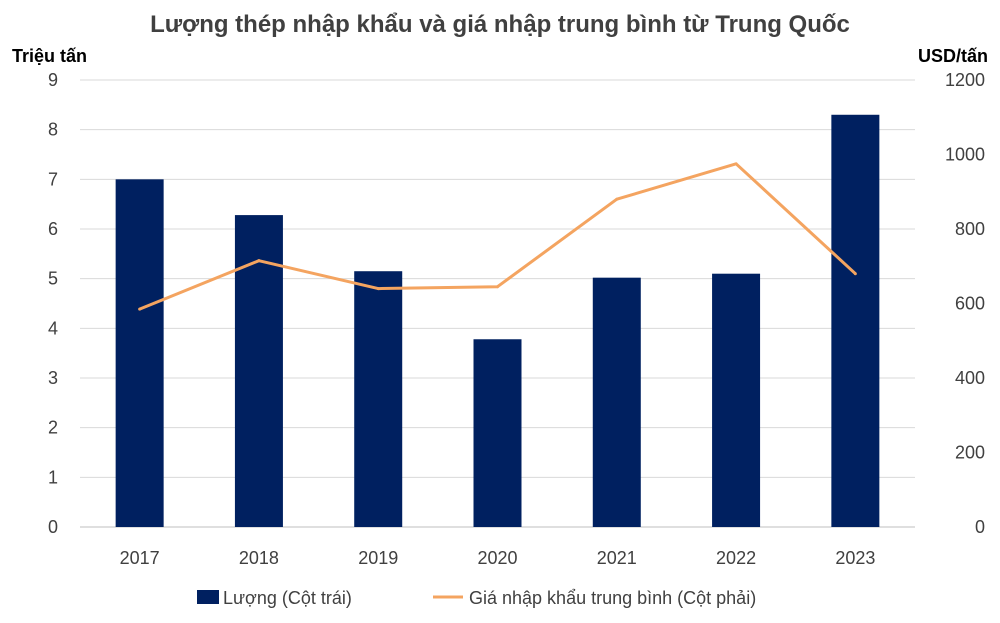 The width and height of the screenshot is (1000, 623). Describe the element at coordinates (53, 527) in the screenshot. I see `left-tick-label: 0` at that location.